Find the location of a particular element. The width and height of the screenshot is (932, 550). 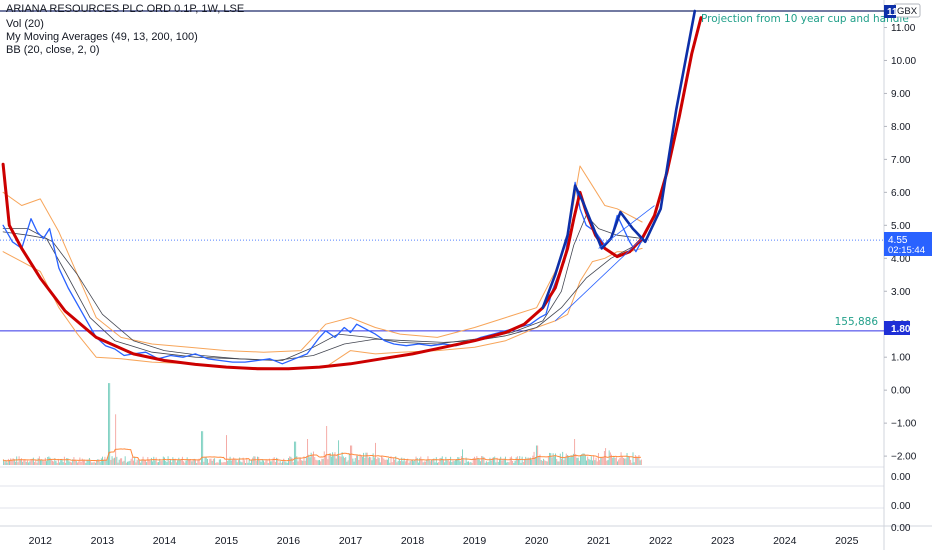

projection-annotation: Projection from 10 year cup and handle is located at coordinates (805, 19).